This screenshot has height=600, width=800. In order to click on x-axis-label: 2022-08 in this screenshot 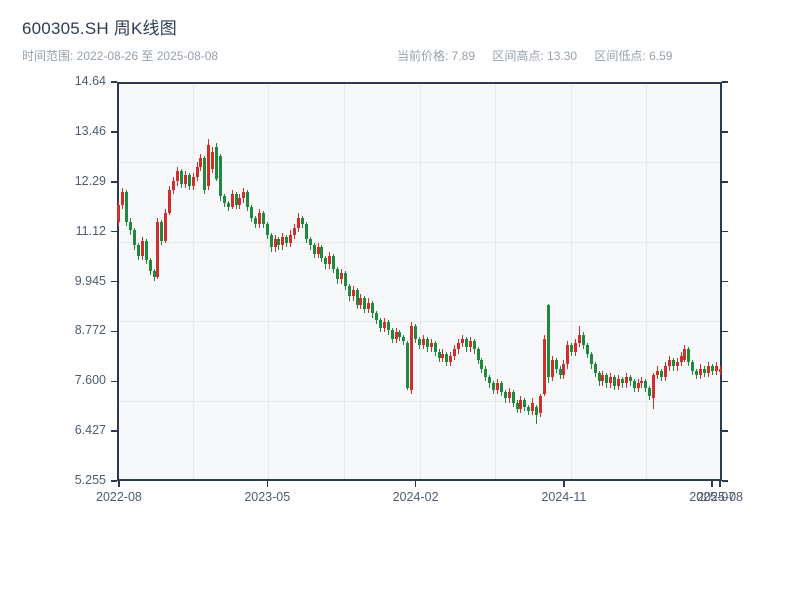, I will do `click(119, 497)`.